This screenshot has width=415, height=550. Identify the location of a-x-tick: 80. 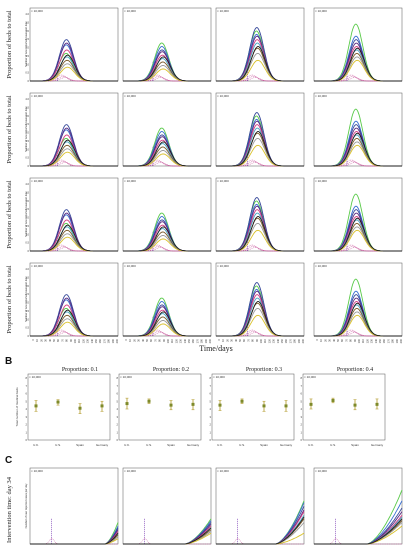
(253, 339).